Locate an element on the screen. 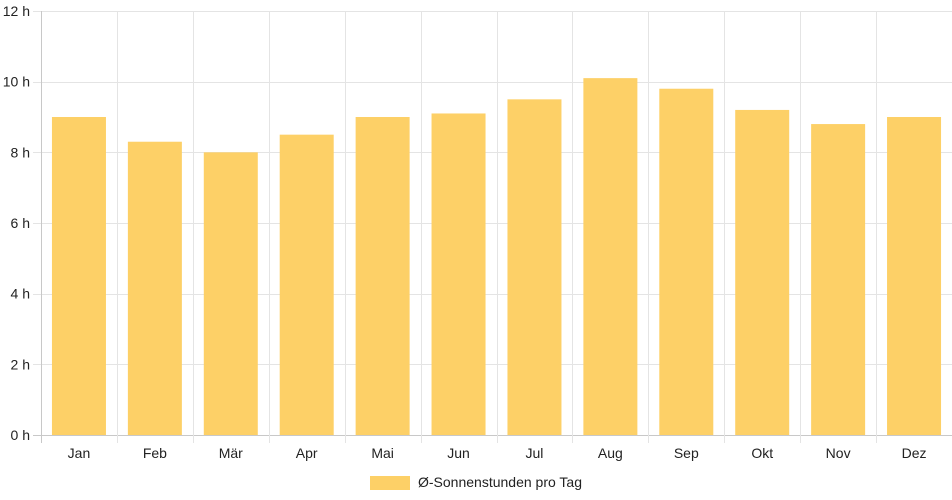 Image resolution: width=952 pixels, height=500 pixels. bar-mai is located at coordinates (382, 276).